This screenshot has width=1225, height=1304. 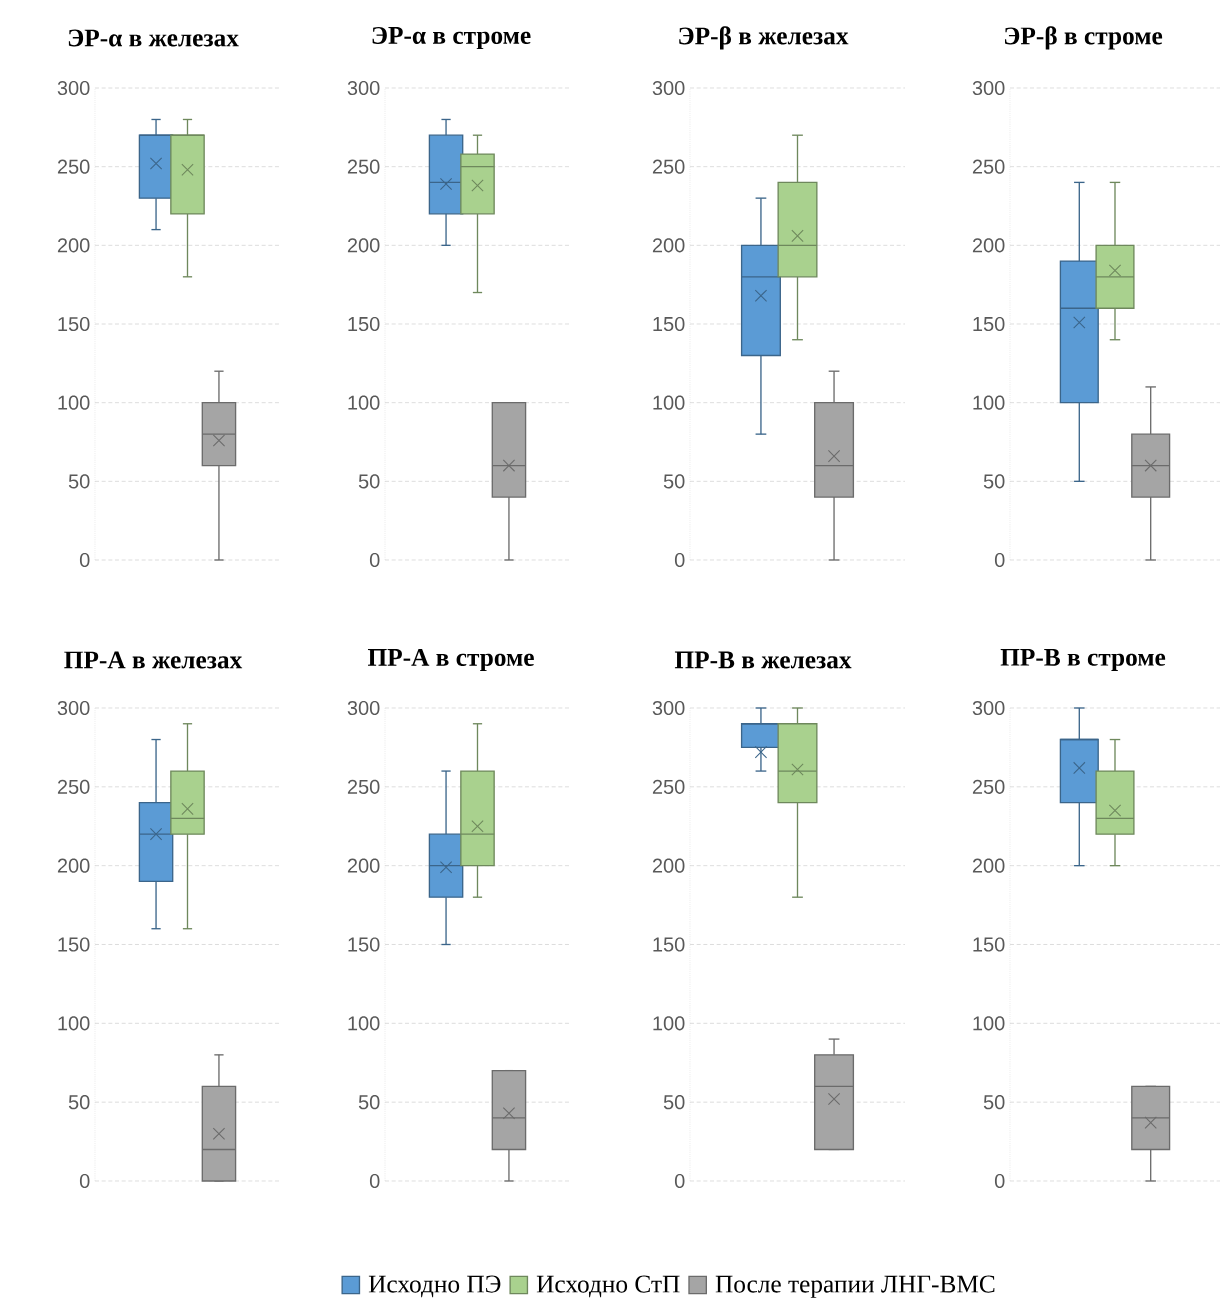 What do you see at coordinates (608, 1286) in the screenshot?
I see `legend-label: Исходно СтП` at bounding box center [608, 1286].